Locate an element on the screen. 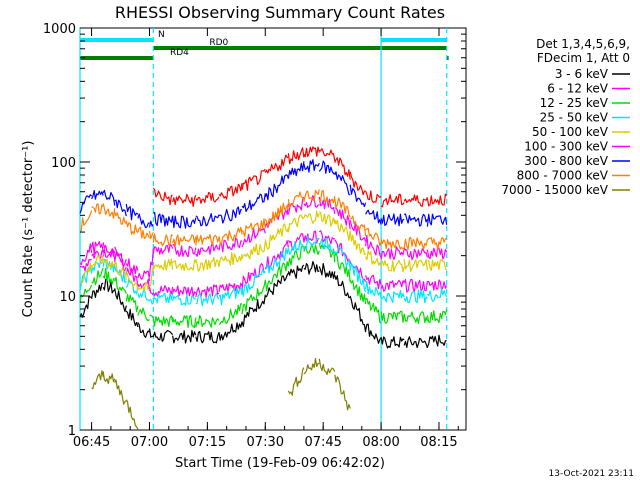 This screenshot has height=480, width=640. legend-header-line-2: FDecim 1, Att 0 is located at coordinates (583, 58).